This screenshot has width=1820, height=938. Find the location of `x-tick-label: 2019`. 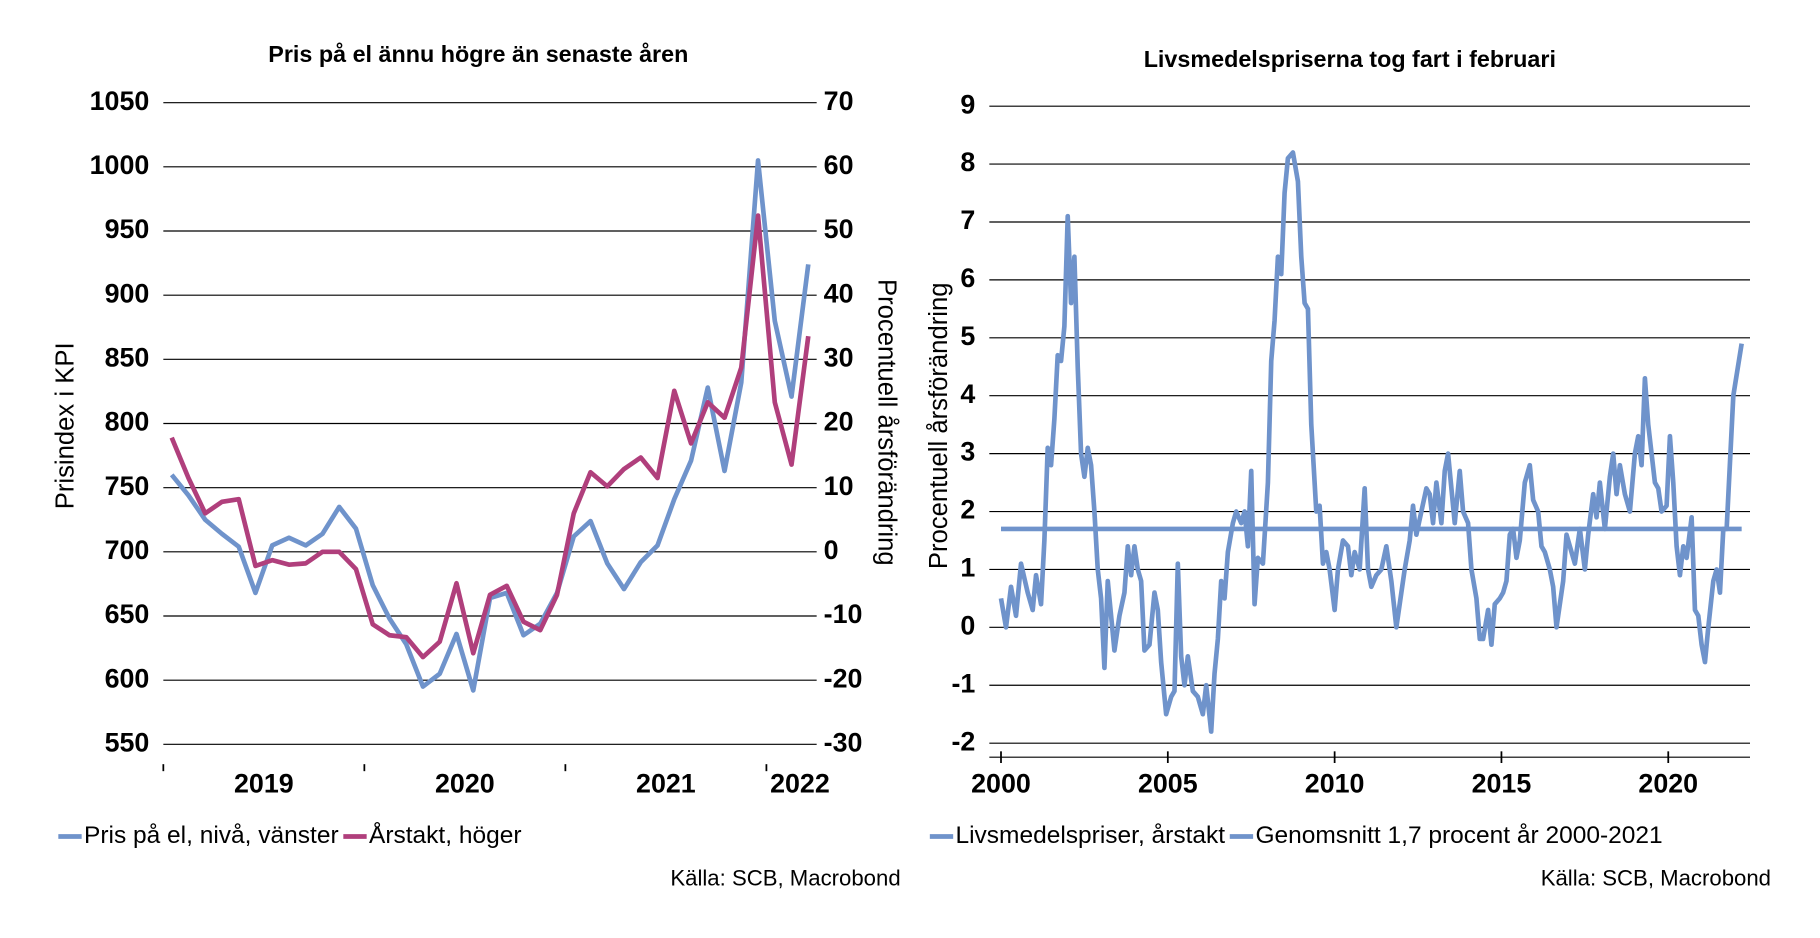

x-tick-label: 2019 is located at coordinates (264, 783).